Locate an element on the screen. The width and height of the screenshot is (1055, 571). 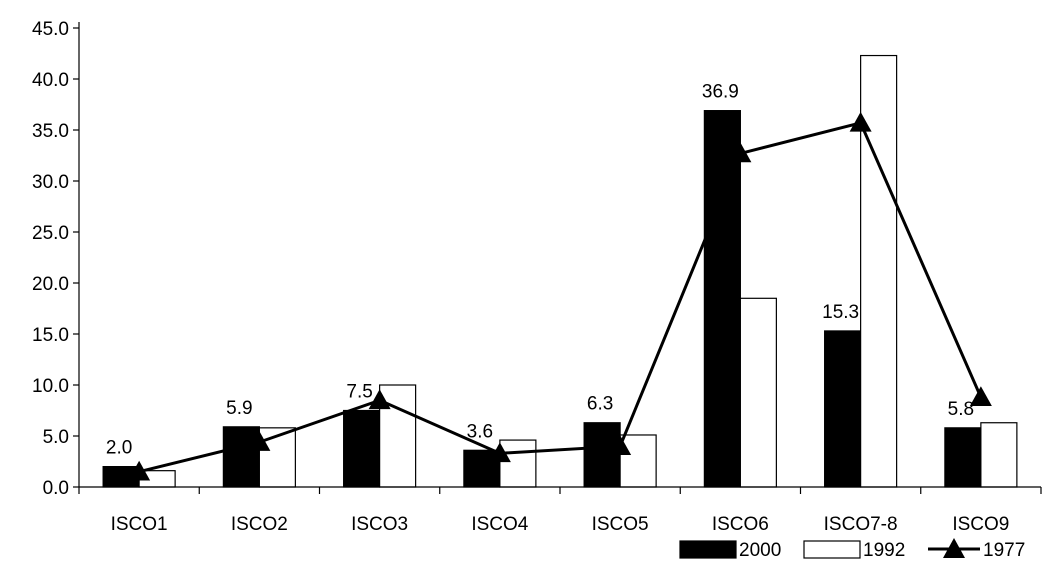
legend: 2000 1992 1977 is located at coordinates (852, 549).